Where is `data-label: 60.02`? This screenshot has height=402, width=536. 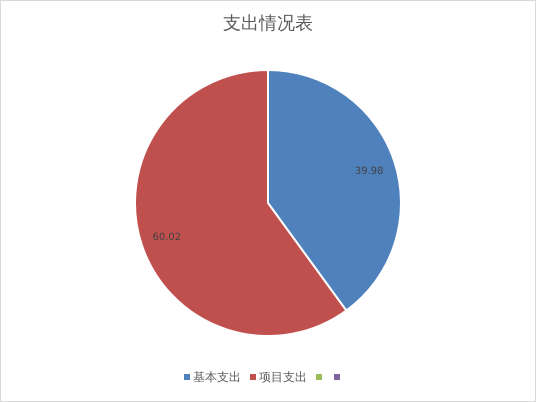
data-label: 60.02 is located at coordinates (167, 237).